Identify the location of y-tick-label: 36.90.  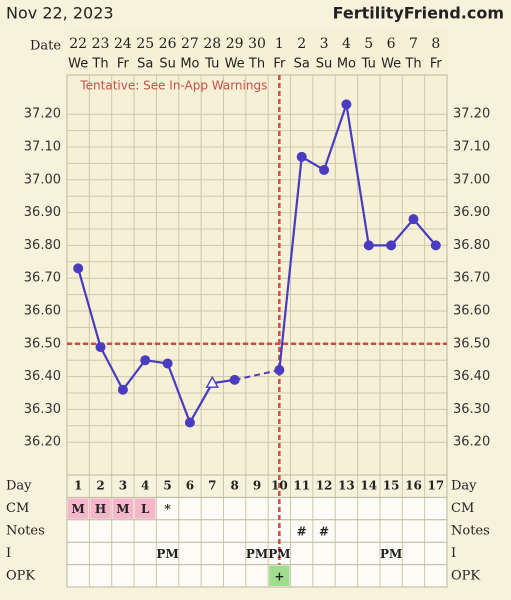
(42, 212).